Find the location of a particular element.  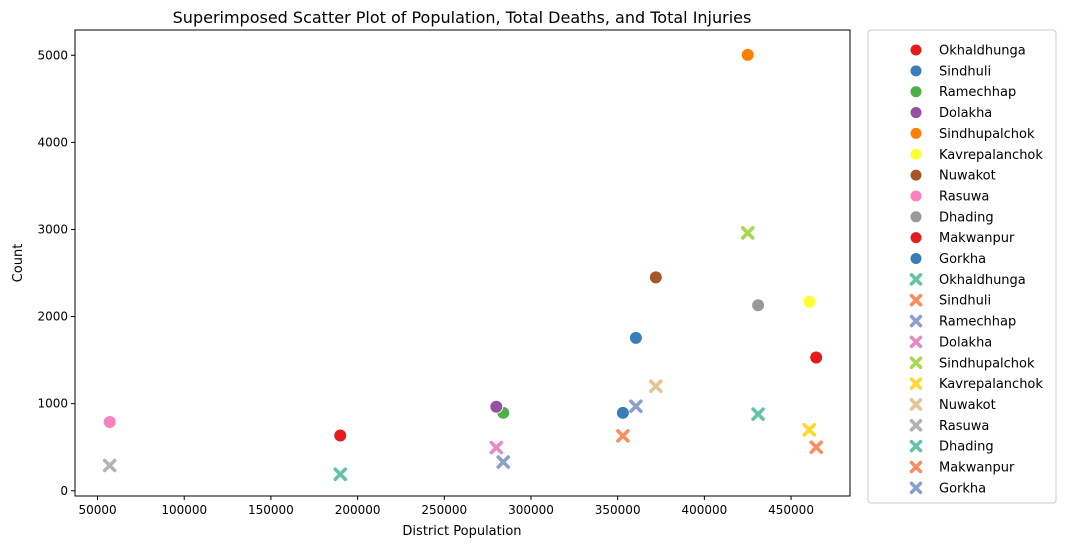

x-tick-label: 250000 is located at coordinates (444, 510).